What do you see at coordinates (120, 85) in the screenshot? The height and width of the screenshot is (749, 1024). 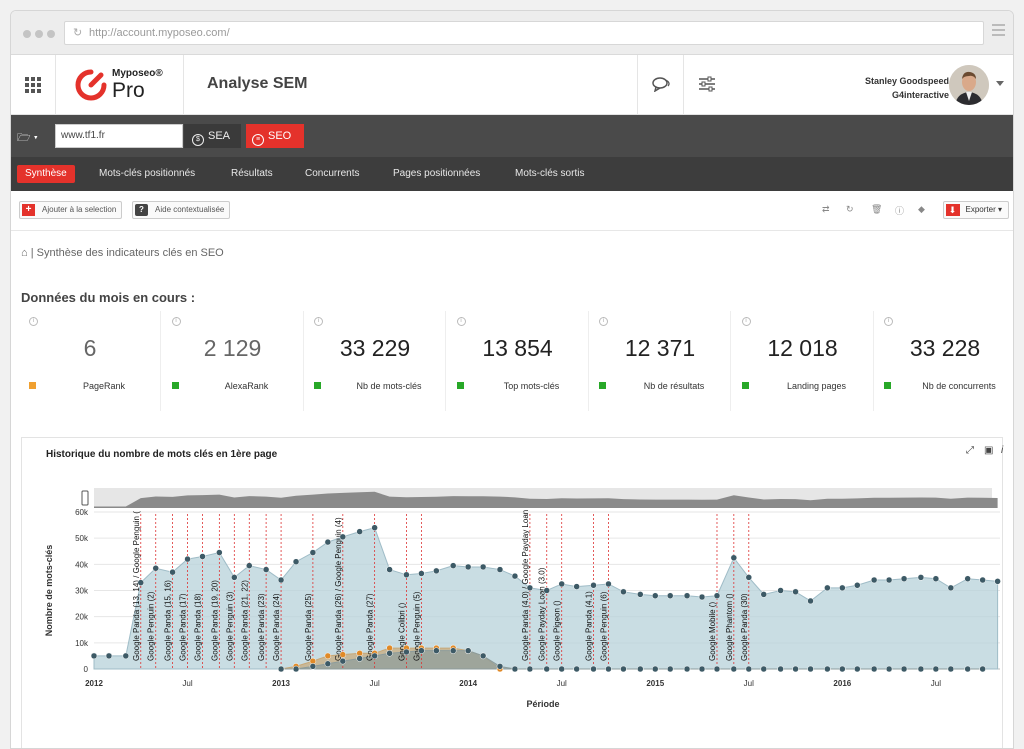 I see `logo: Myposeo® Pro` at bounding box center [120, 85].